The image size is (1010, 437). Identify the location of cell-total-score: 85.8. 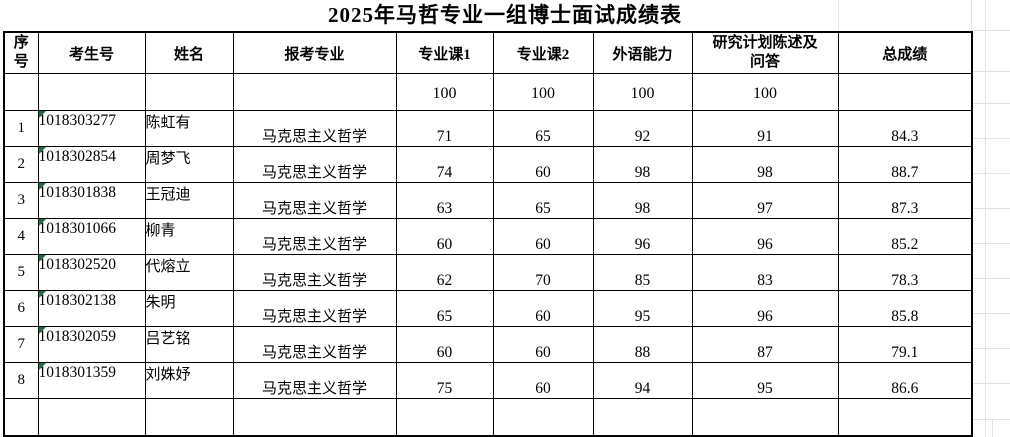
(905, 308).